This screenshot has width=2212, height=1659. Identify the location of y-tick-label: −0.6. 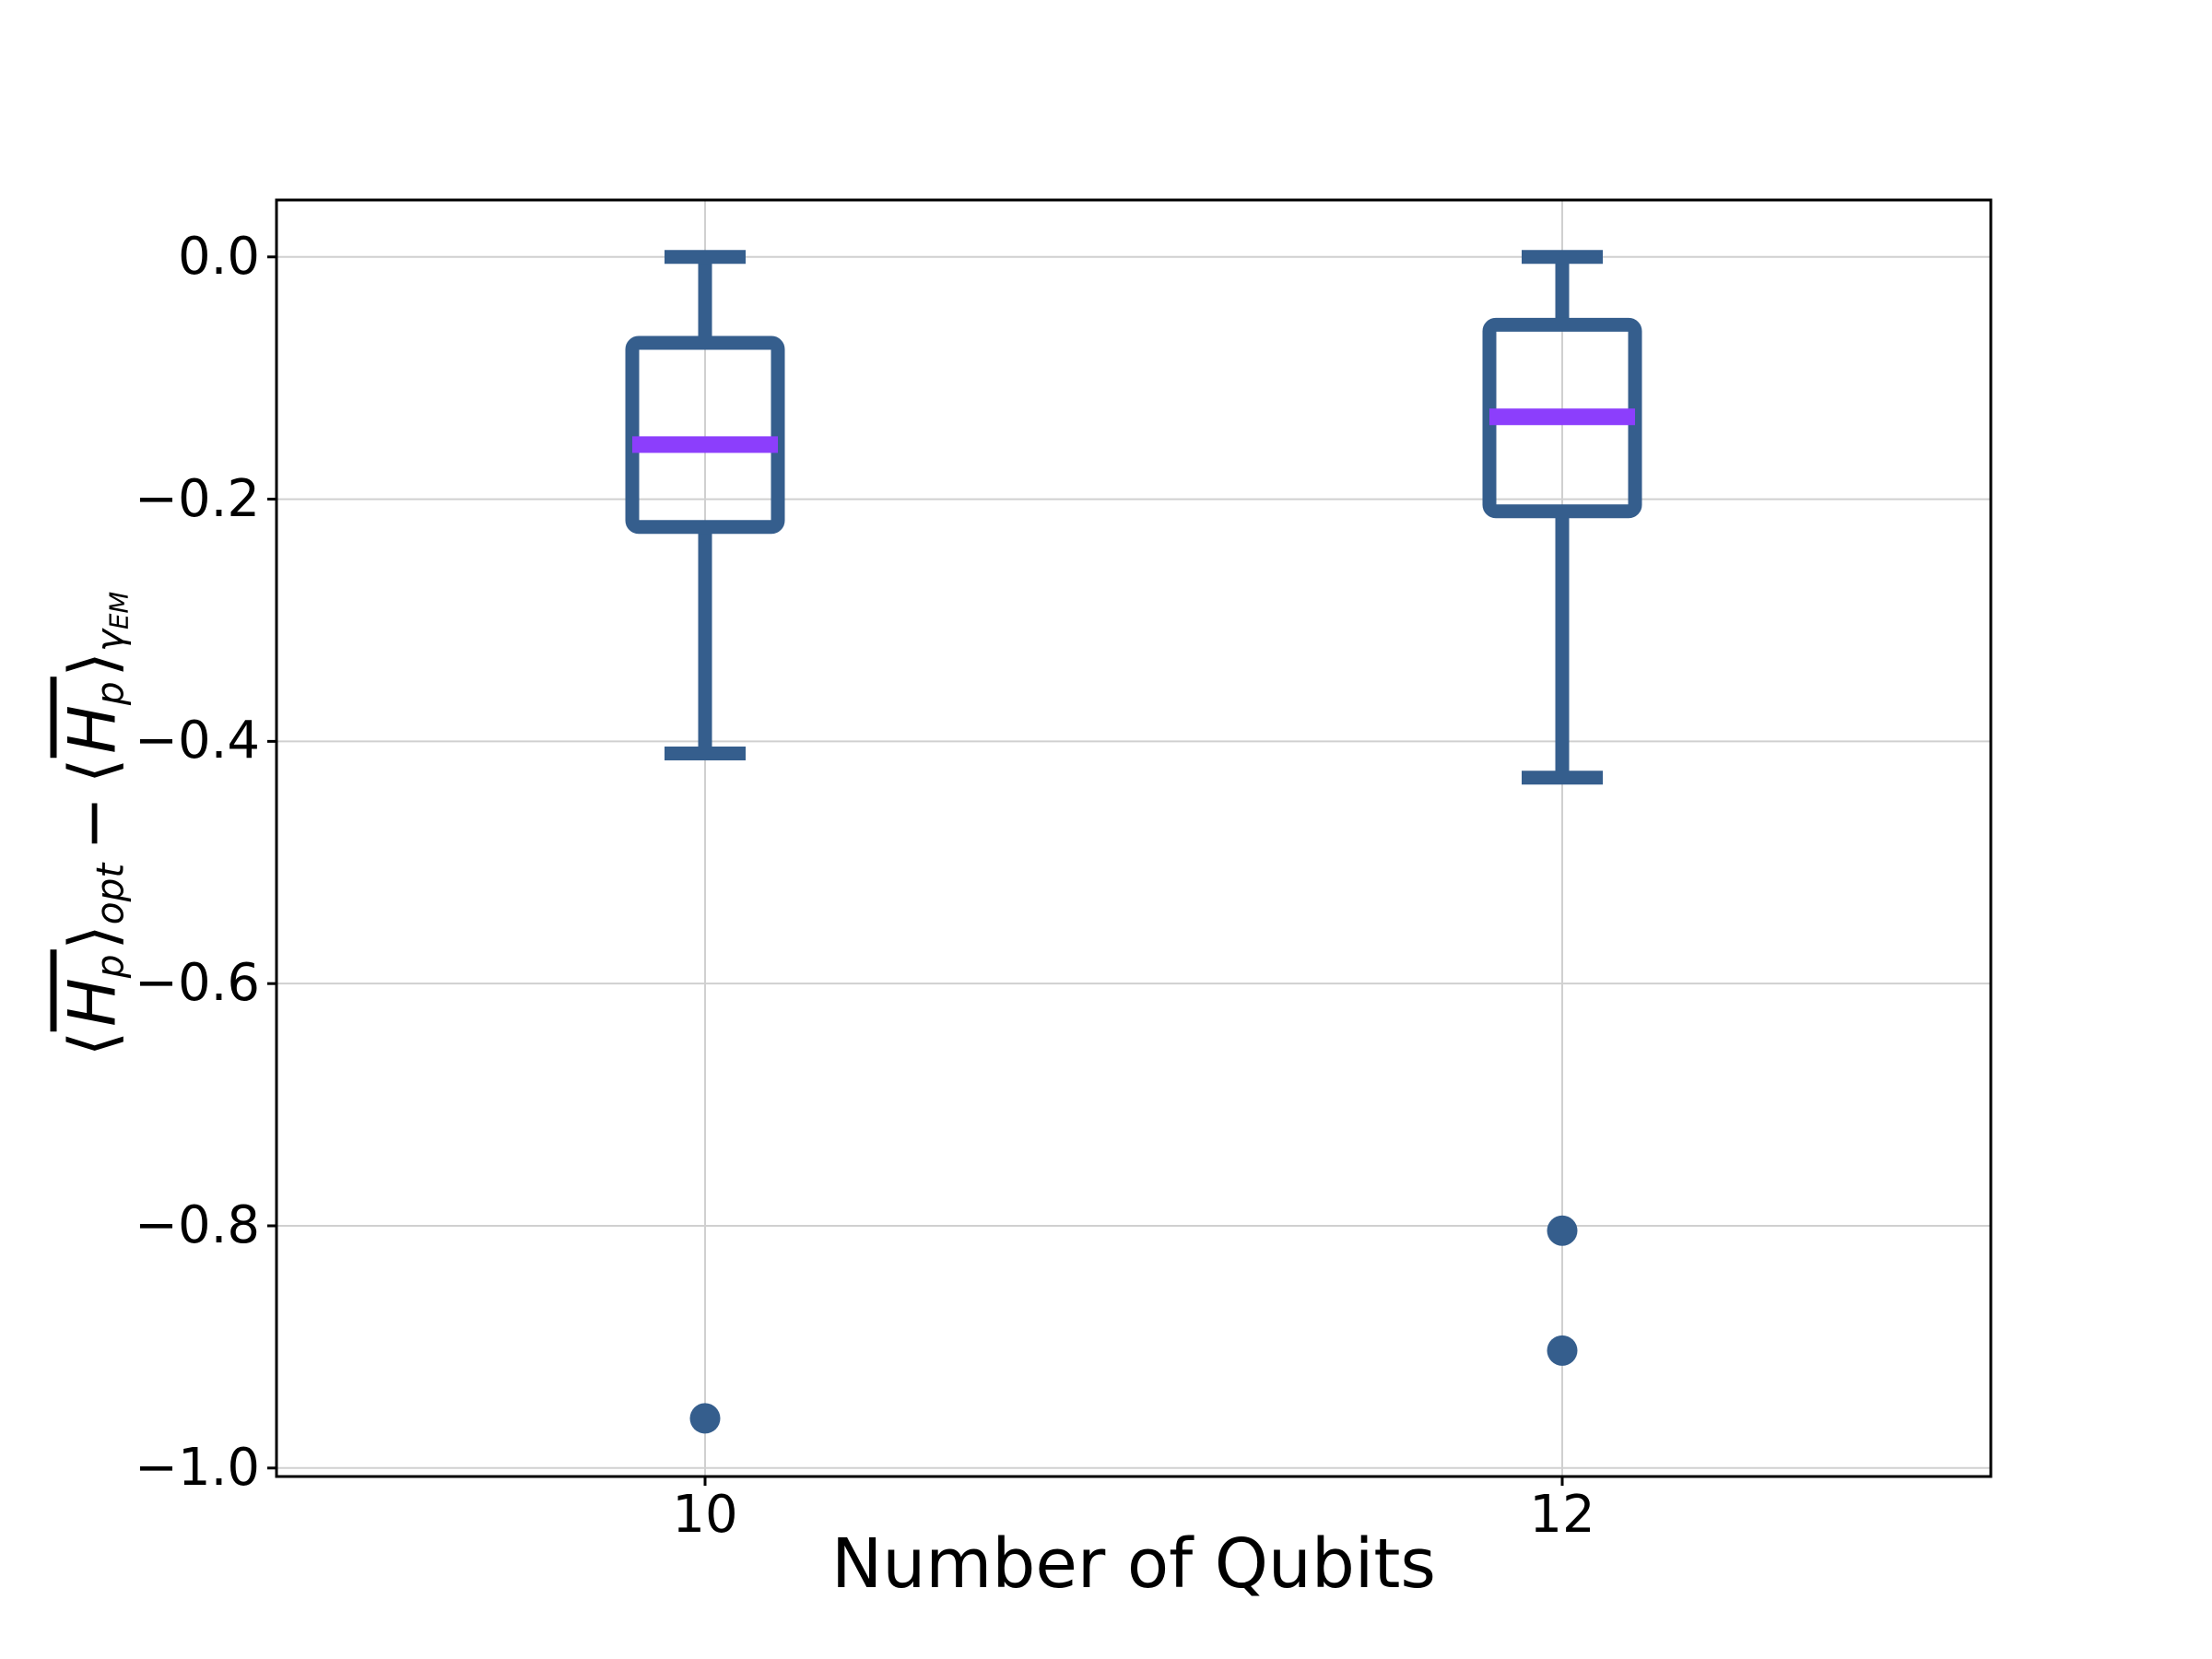
(197, 983).